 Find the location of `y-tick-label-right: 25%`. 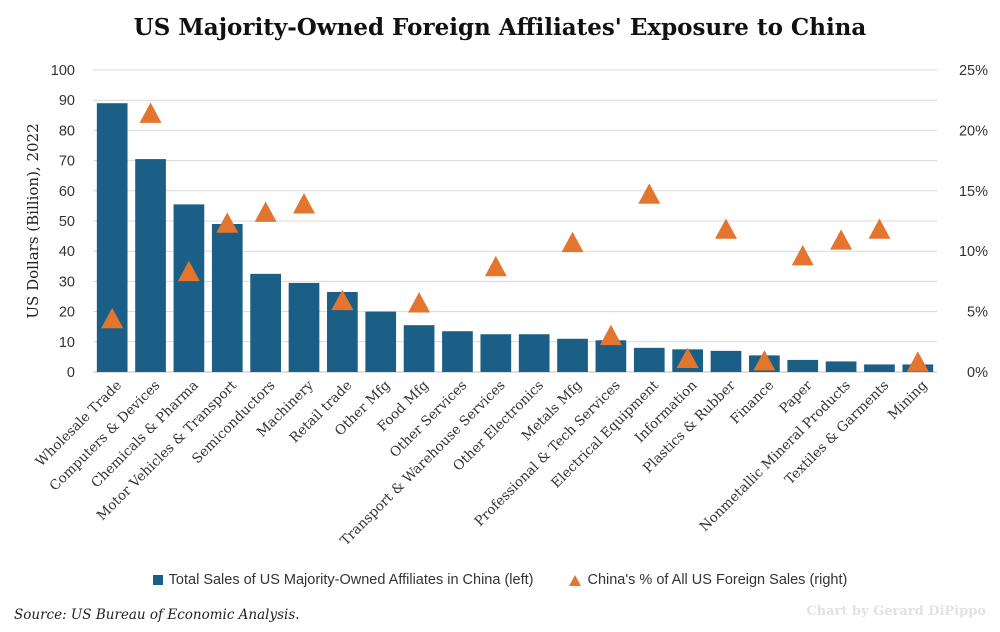

y-tick-label-right: 25% is located at coordinates (973, 71).